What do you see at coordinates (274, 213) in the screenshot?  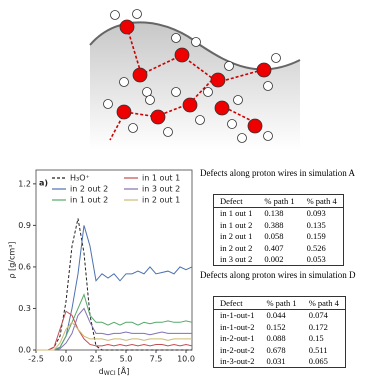 I see `table-cell: 0.138` at bounding box center [274, 213].